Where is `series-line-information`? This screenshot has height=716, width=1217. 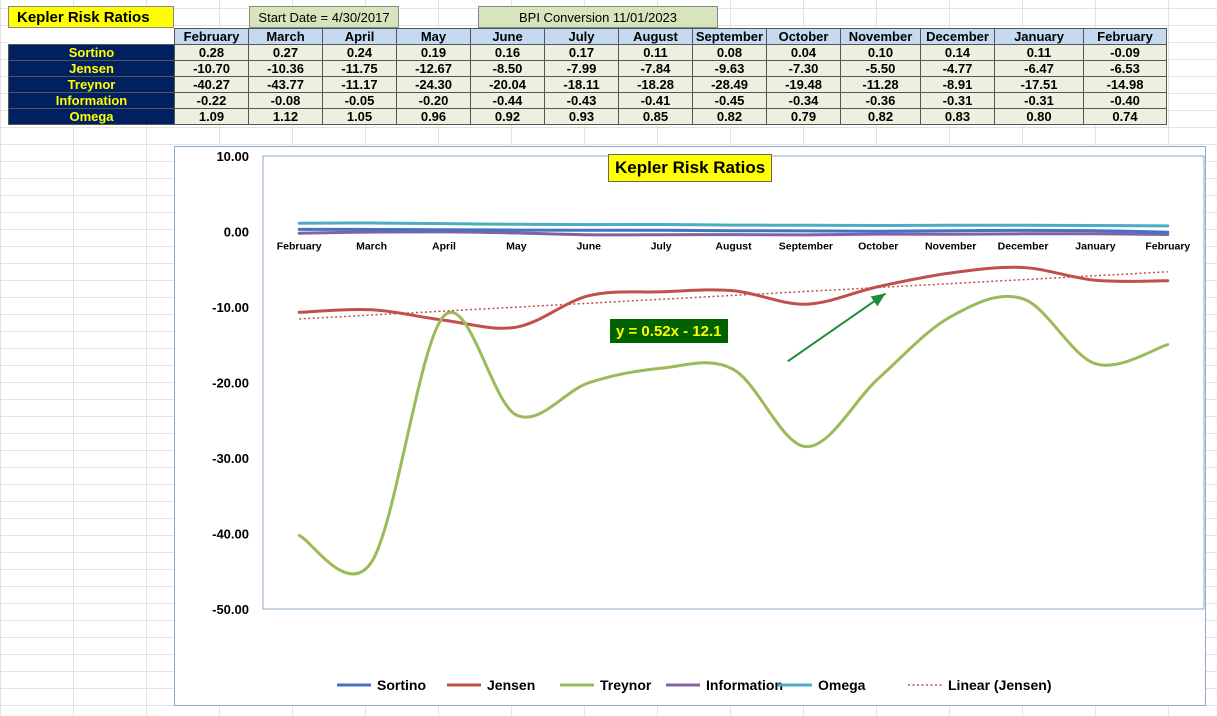 series-line-information is located at coordinates (733, 233).